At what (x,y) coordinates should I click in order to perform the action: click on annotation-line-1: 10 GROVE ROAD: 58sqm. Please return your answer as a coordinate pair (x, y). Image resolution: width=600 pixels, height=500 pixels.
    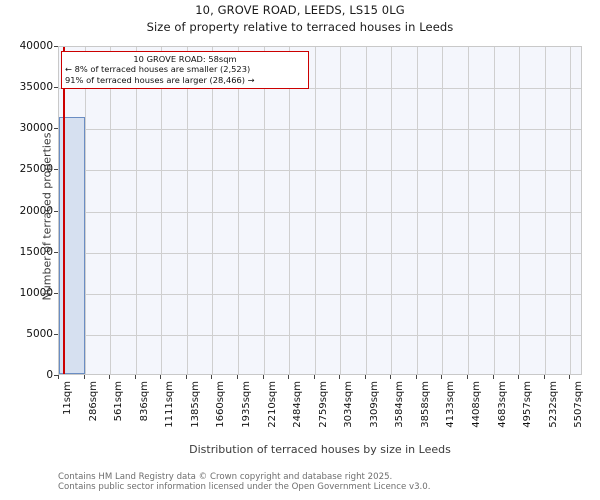
    Looking at the image, I should click on (185, 59).